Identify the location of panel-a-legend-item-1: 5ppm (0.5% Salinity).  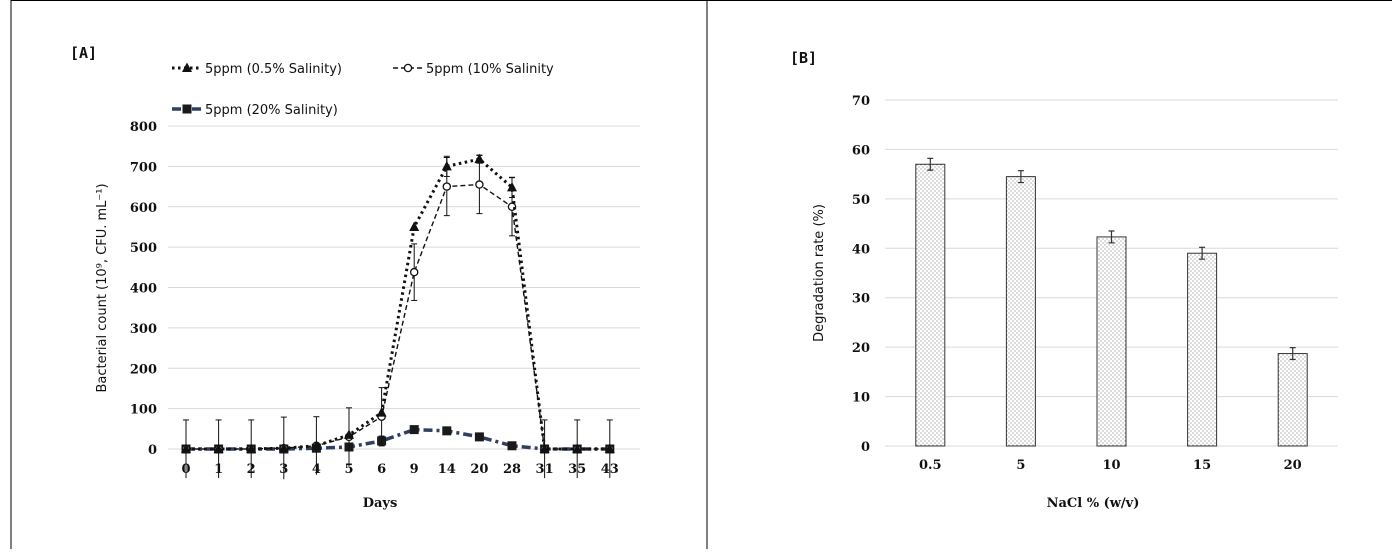
(257, 69).